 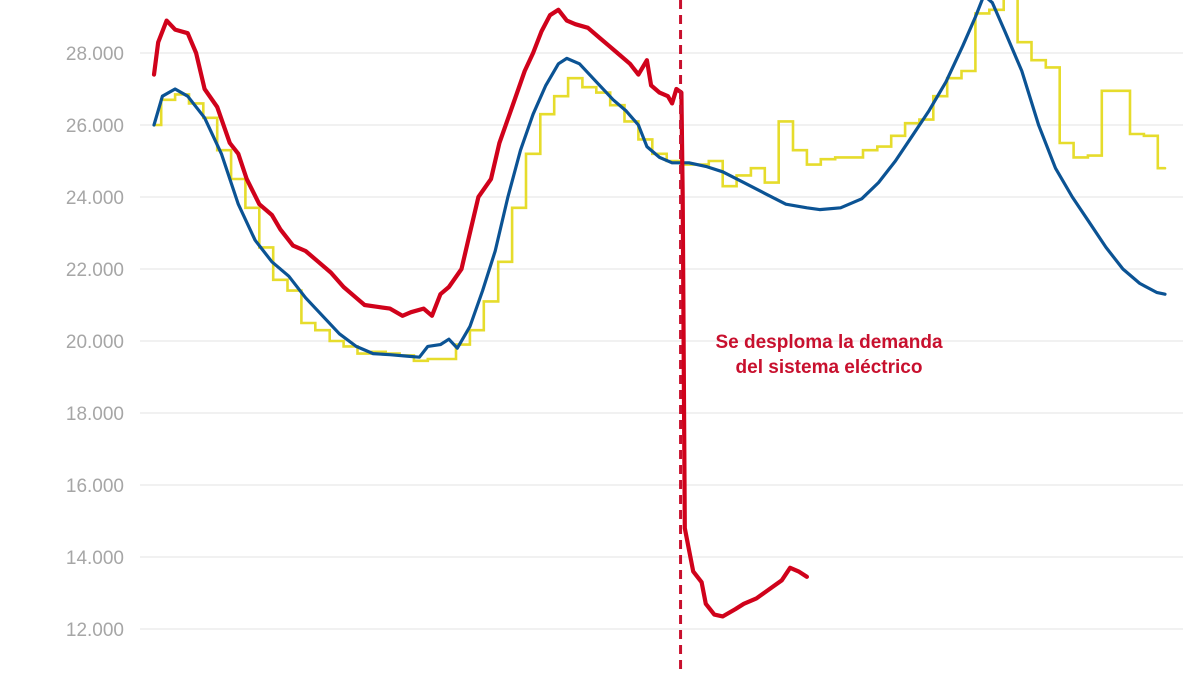 What do you see at coordinates (95, 414) in the screenshot?
I see `y-tick-label: 18.000` at bounding box center [95, 414].